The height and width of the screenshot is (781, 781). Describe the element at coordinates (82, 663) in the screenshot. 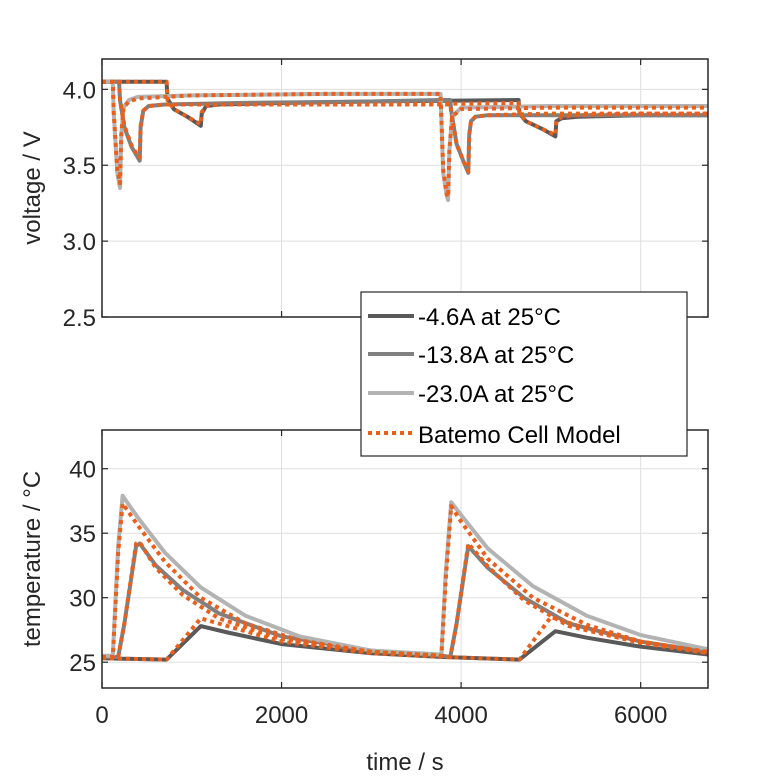

I see `temperature-y-tick-label: 25` at that location.